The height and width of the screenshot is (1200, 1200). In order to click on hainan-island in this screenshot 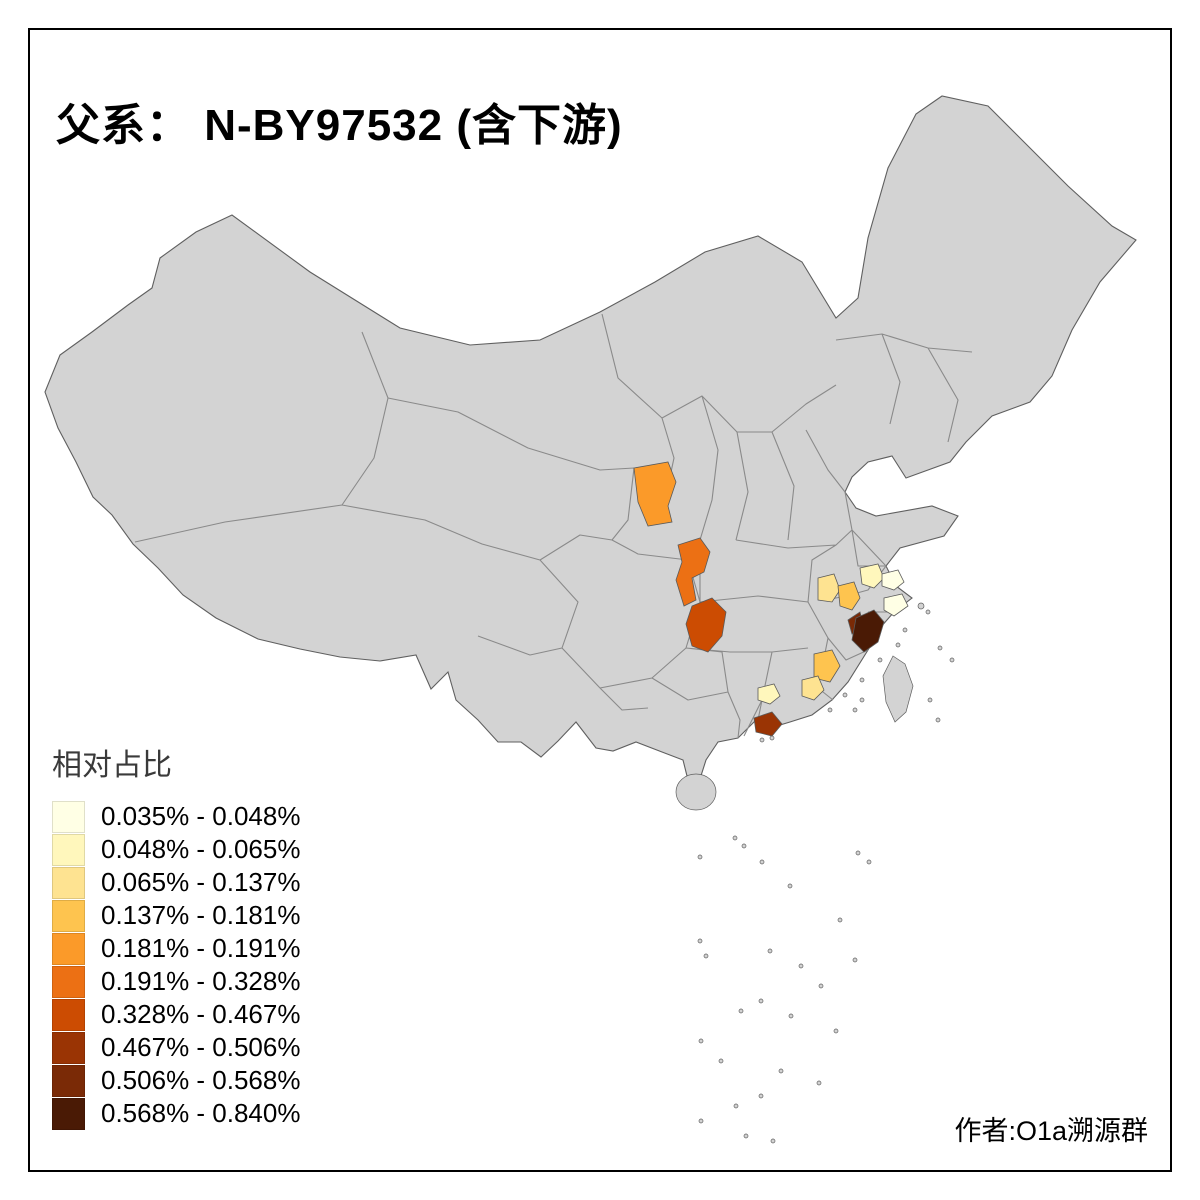, I will do `click(696, 792)`.